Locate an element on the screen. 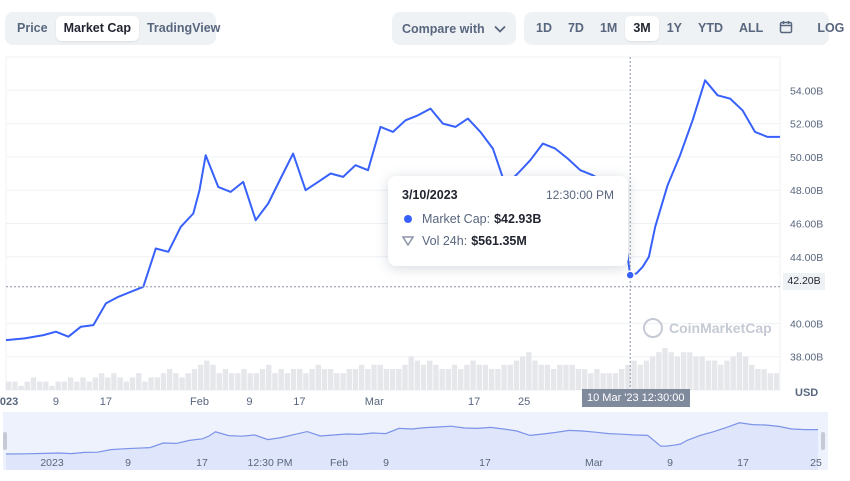 This screenshot has height=481, width=850. navigator-tick-label: 17 is located at coordinates (485, 463).